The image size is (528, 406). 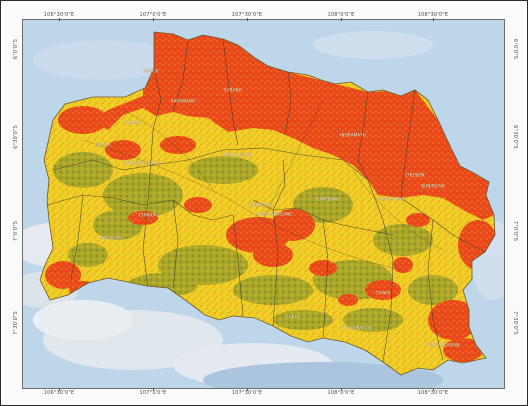 What do you see at coordinates (515, 231) in the screenshot?
I see `graticule-label-right: 7°0'0"S` at bounding box center [515, 231].